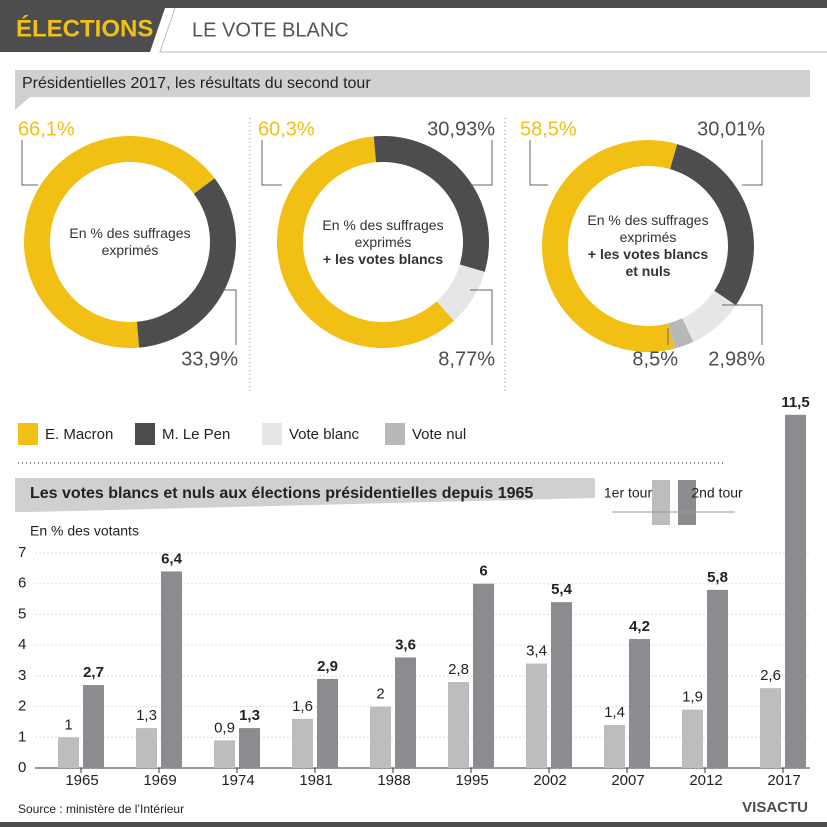  Describe the element at coordinates (783, 780) in the screenshot. I see `x-tick-label: 2017` at that location.